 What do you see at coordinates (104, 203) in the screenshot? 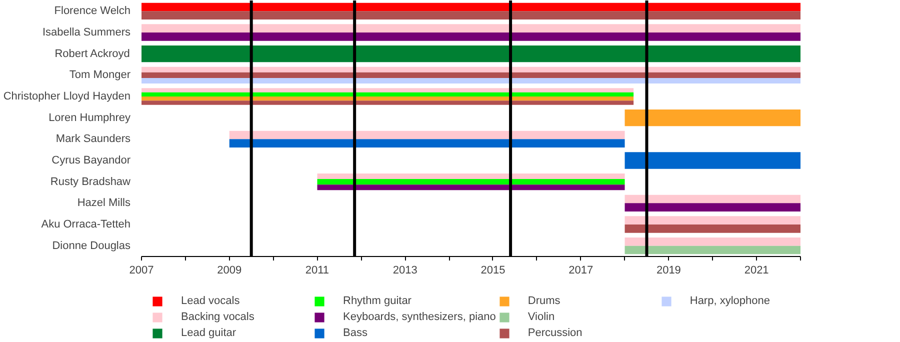
I see `y-tick-label: Hazel Mills` at bounding box center [104, 203].